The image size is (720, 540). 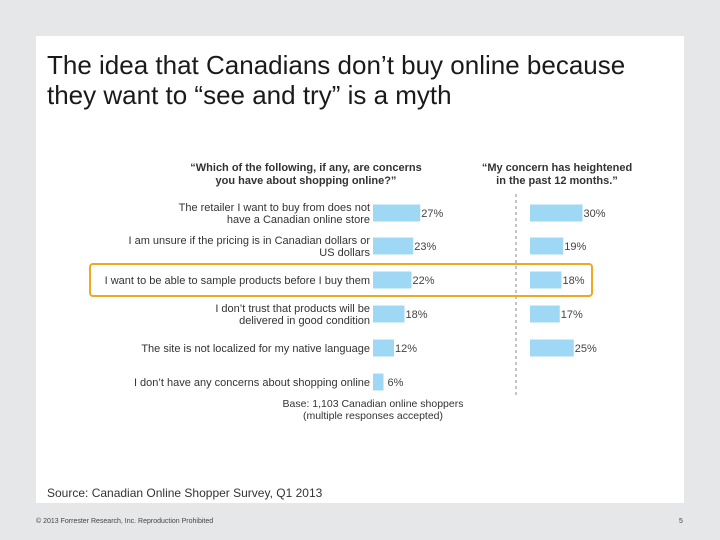 I want to click on base-note: (multiple responses accepted), so click(x=373, y=416).